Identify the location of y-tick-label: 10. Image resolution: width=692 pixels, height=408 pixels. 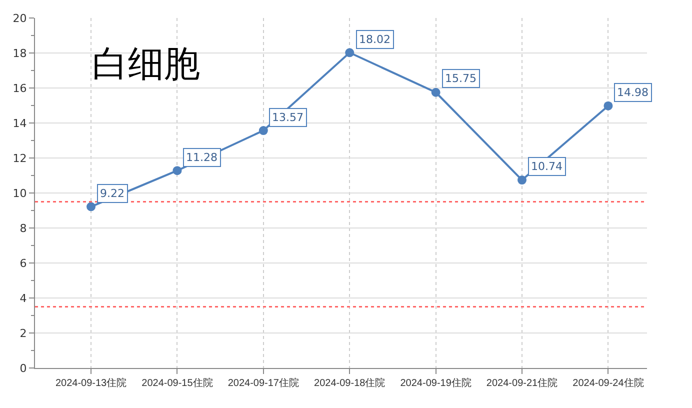
(19, 193).